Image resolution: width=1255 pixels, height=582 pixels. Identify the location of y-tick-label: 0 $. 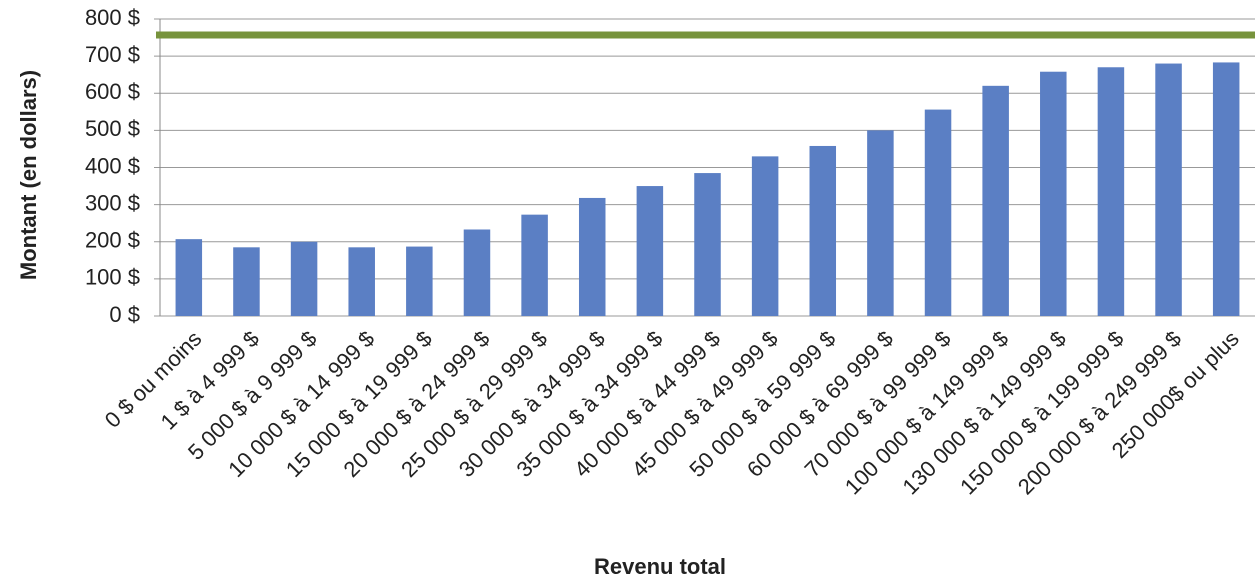
(124, 314).